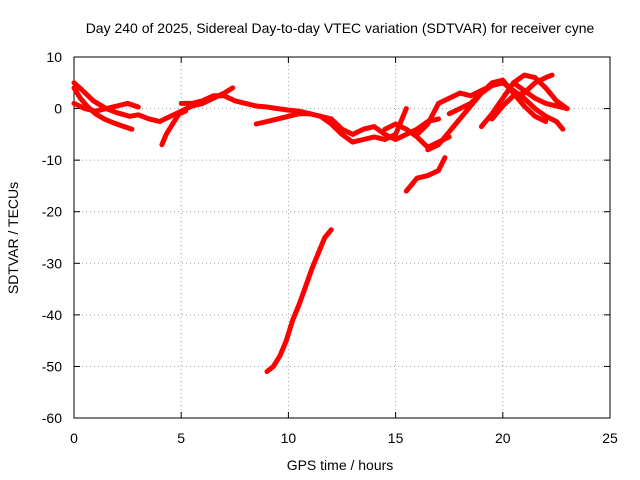  Describe the element at coordinates (540, 96) in the screenshot. I see `series-line-s17` at that location.